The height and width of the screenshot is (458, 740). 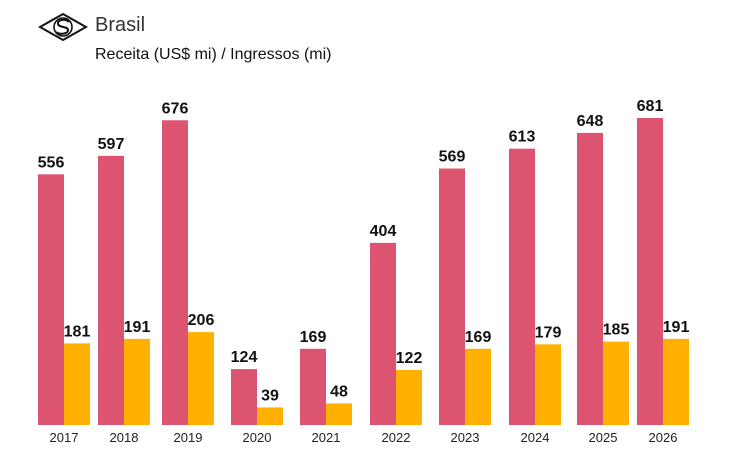 I want to click on ingressos-value-label-2024: 179, so click(x=548, y=332).